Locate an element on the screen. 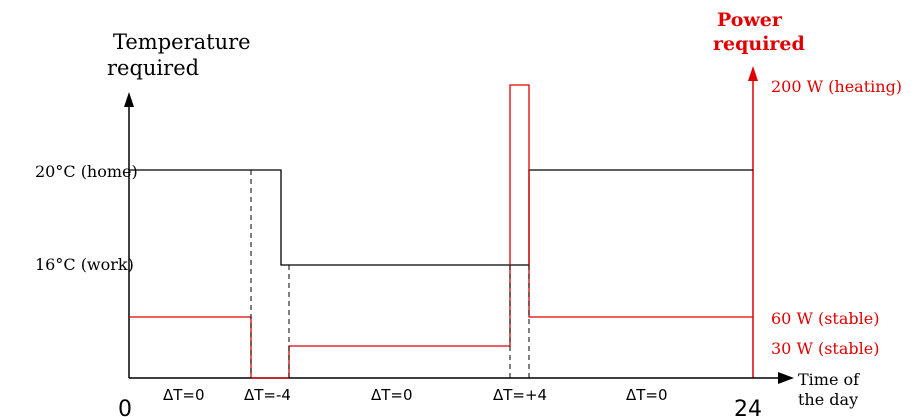 This screenshot has height=417, width=923. power-heating-label: 200 W (heating) is located at coordinates (836, 86).